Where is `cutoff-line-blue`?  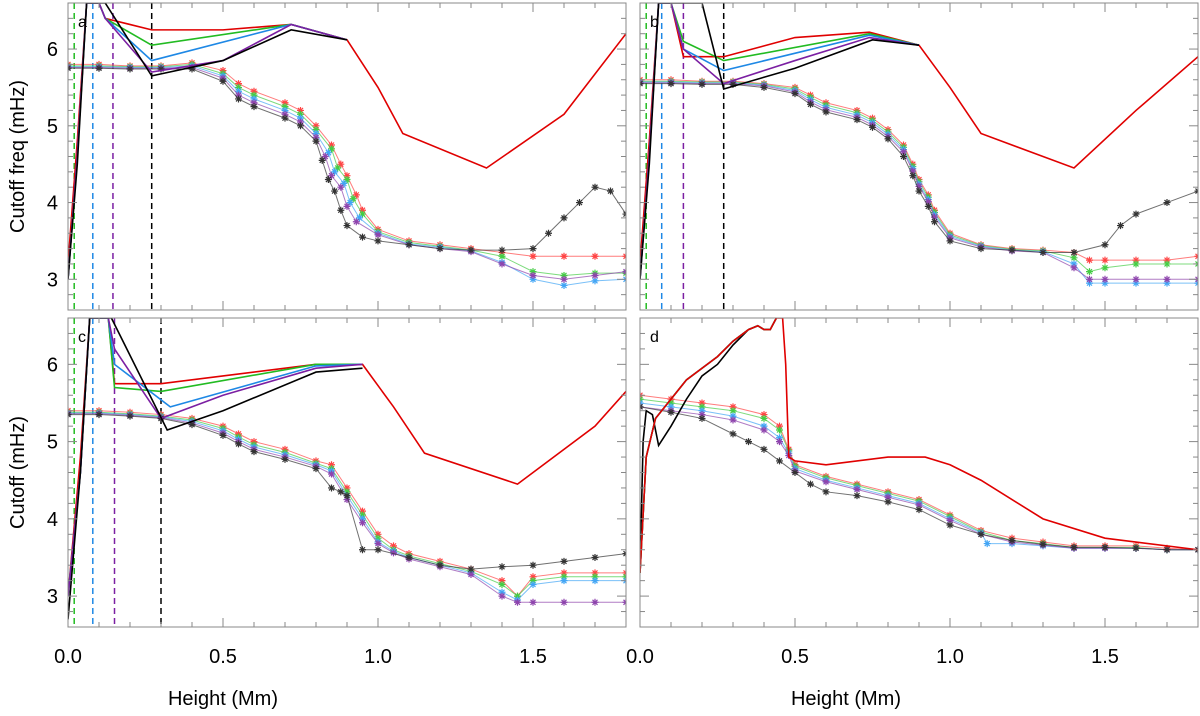
cutoff-line-blue is located at coordinates (208, 141).